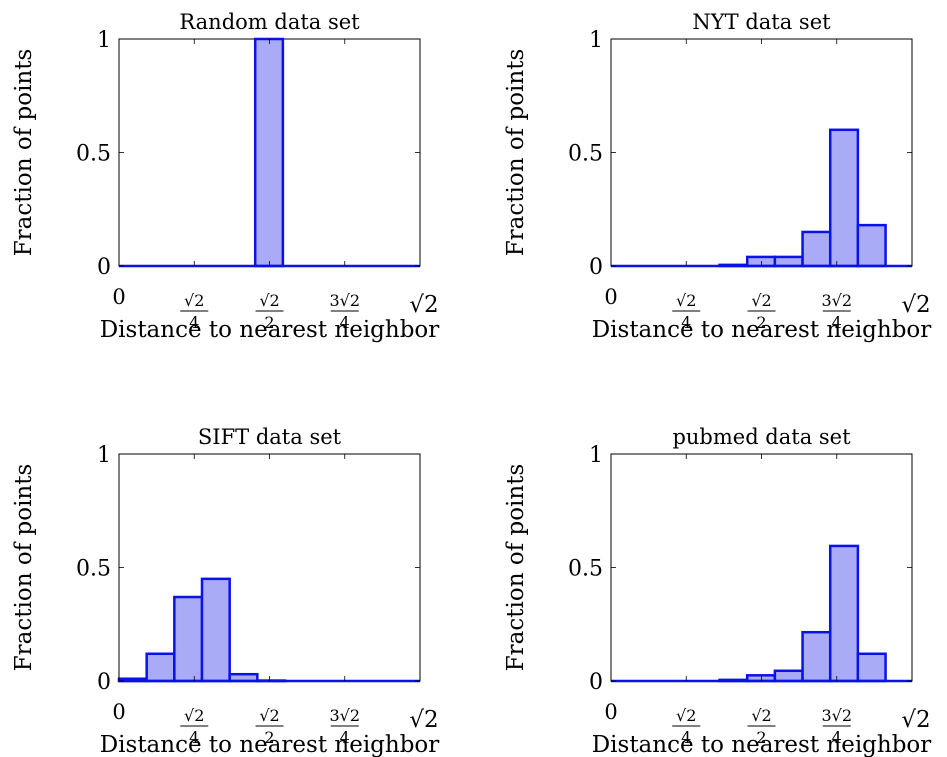 The image size is (947, 757). What do you see at coordinates (270, 437) in the screenshot?
I see `chart-title: SIFT data set` at bounding box center [270, 437].